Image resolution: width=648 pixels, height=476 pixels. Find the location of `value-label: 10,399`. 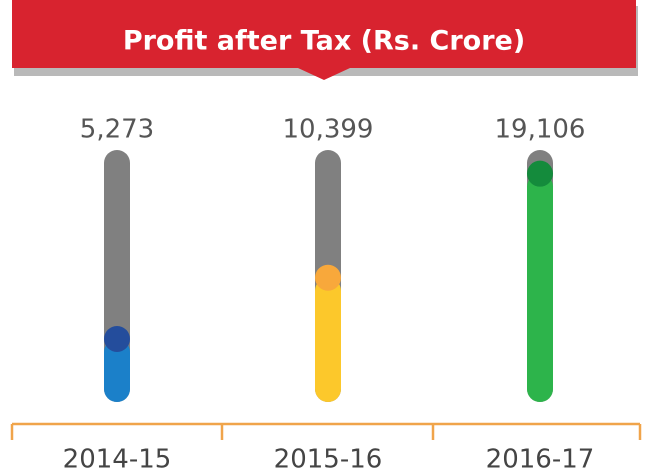

value-label: 10,399 is located at coordinates (328, 130).